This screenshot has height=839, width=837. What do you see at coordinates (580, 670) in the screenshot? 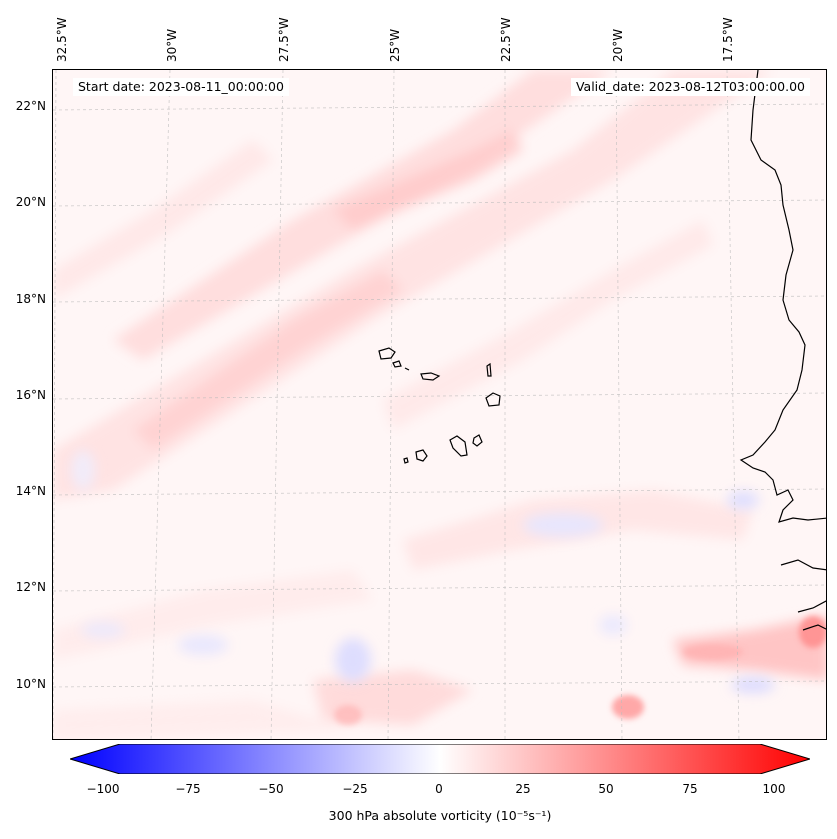
I see `strong-positive-spots` at bounding box center [580, 670].